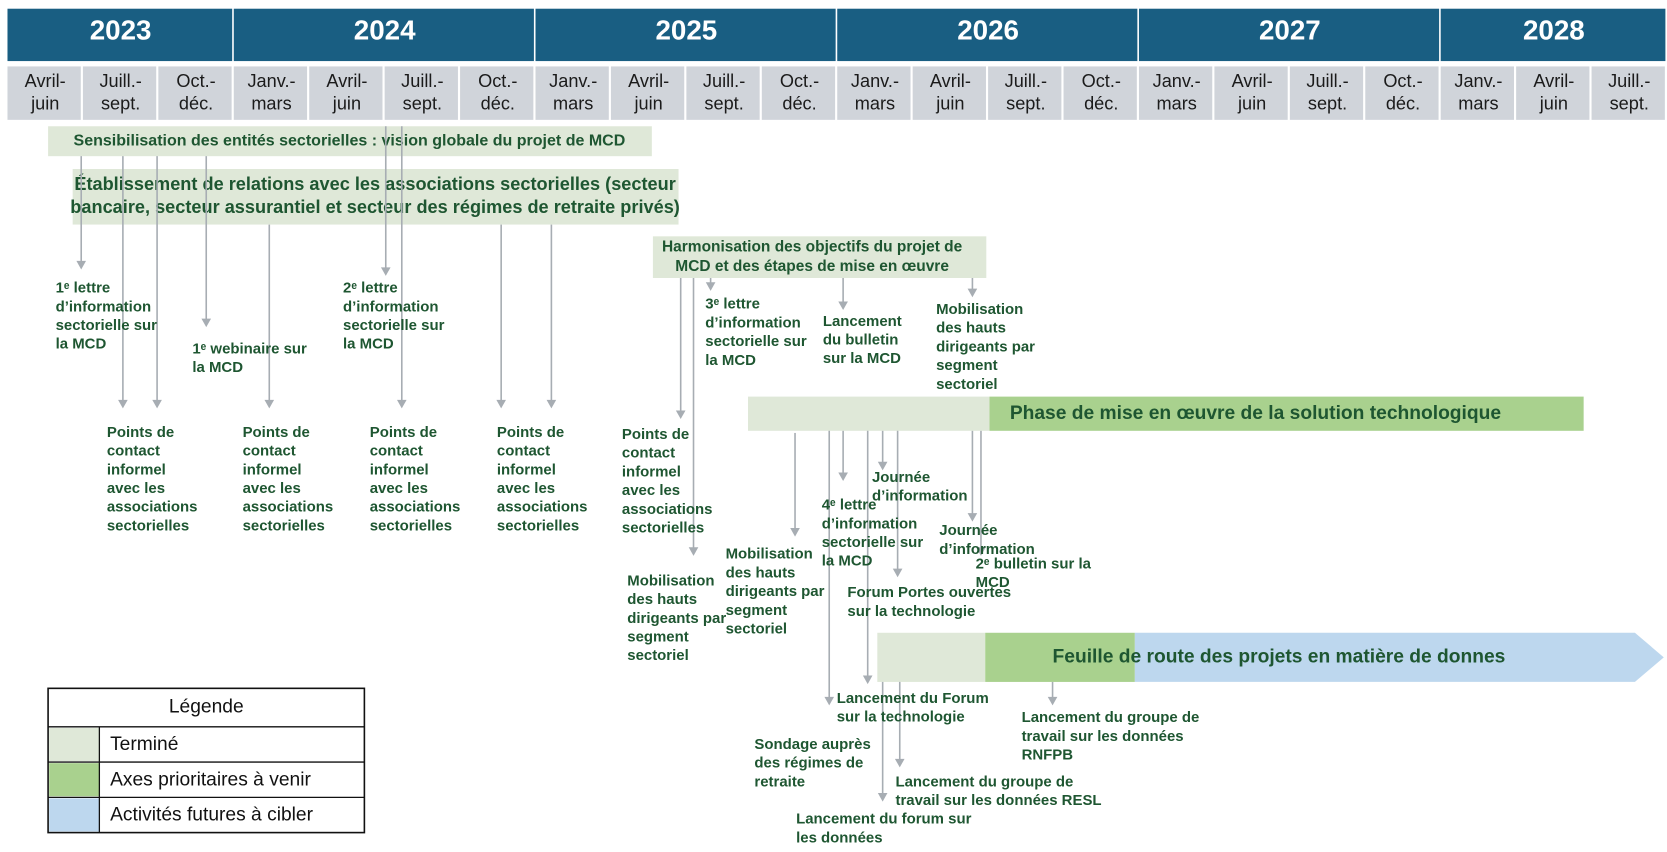  Describe the element at coordinates (74, 744) in the screenshot. I see `legend-swatch` at that location.